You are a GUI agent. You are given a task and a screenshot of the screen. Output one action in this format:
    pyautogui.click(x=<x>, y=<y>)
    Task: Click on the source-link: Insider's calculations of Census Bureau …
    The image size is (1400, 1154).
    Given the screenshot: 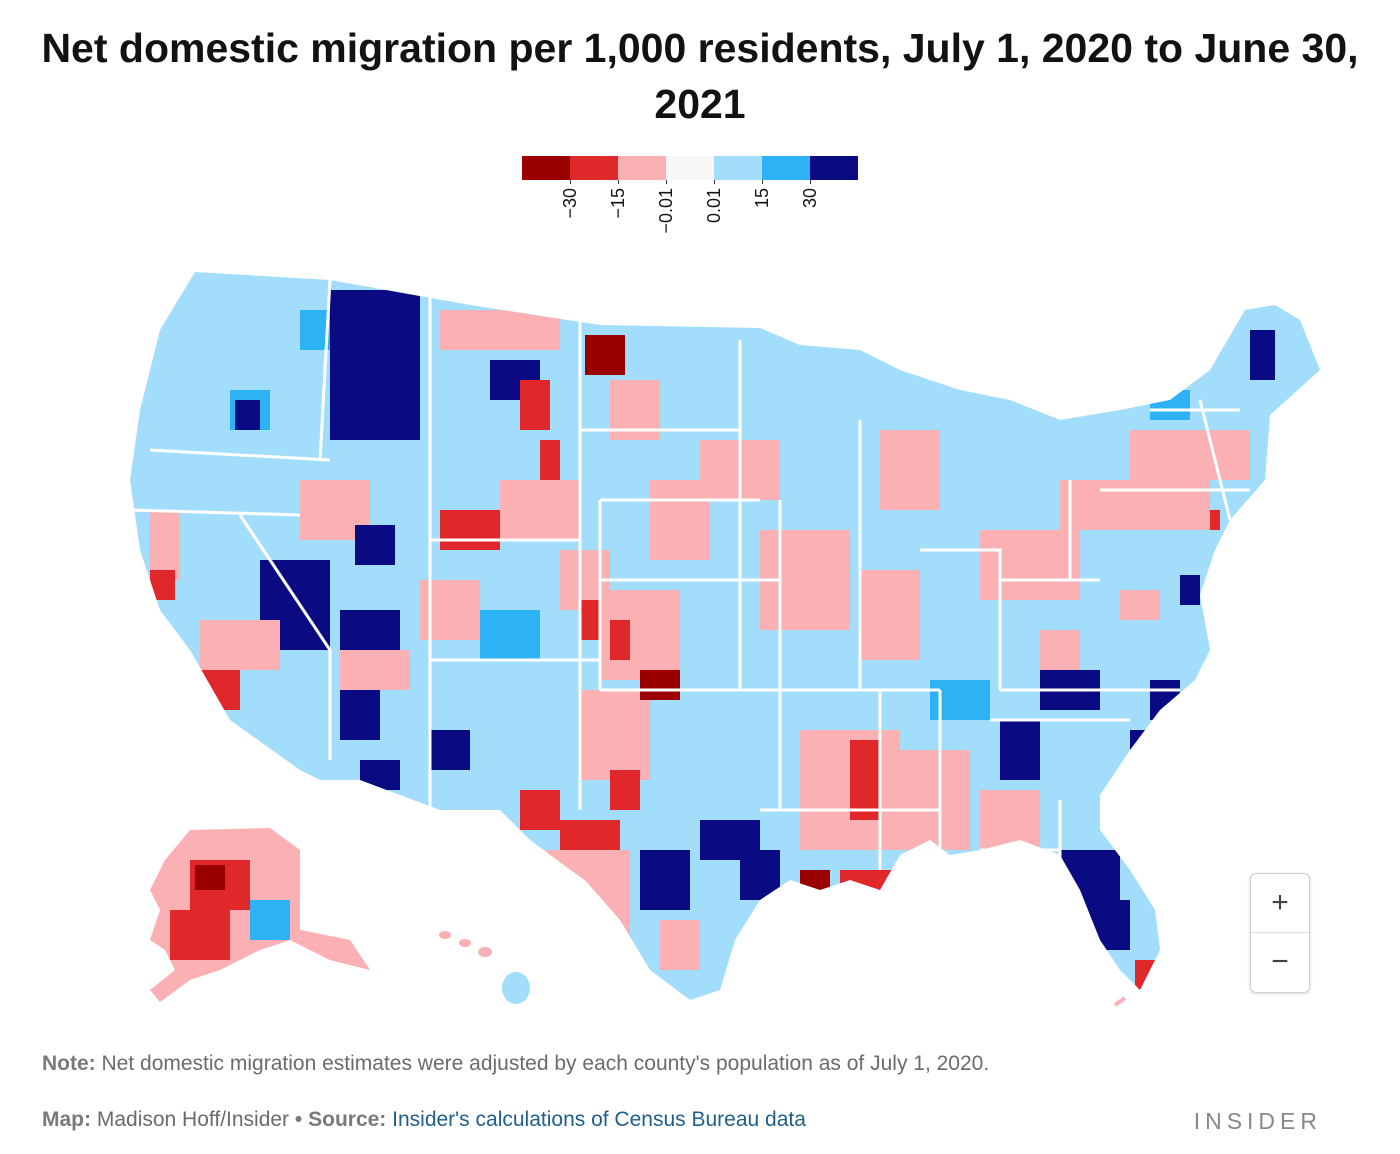 What is the action you would take?
    pyautogui.click(x=599, y=1119)
    